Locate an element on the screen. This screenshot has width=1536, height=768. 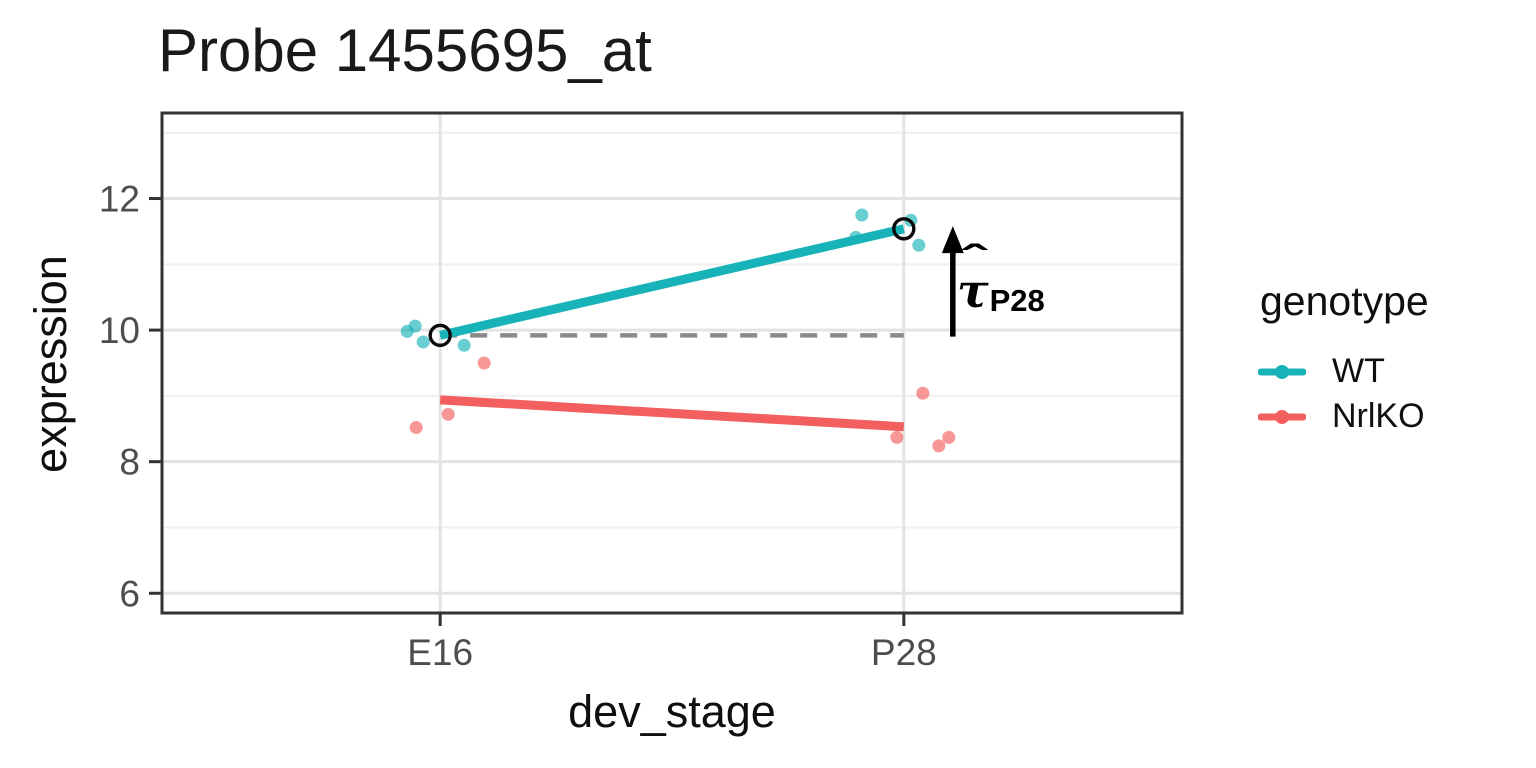
legend-item-nrlko: NrlKO is located at coordinates (1343, 416).